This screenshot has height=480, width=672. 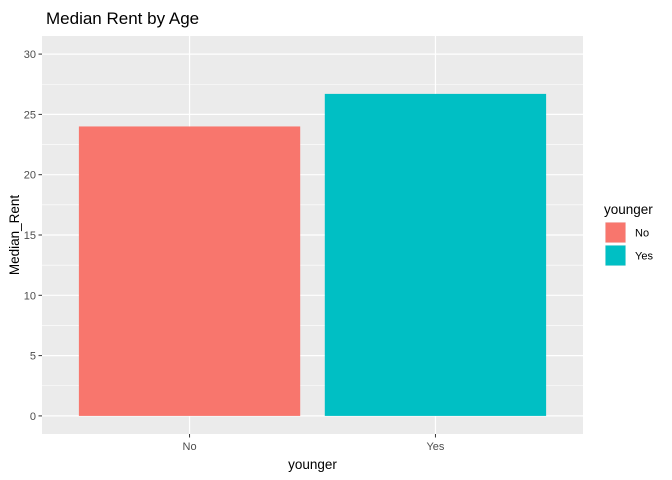 I want to click on y-axis-label: Median_Rent, so click(x=14, y=235).